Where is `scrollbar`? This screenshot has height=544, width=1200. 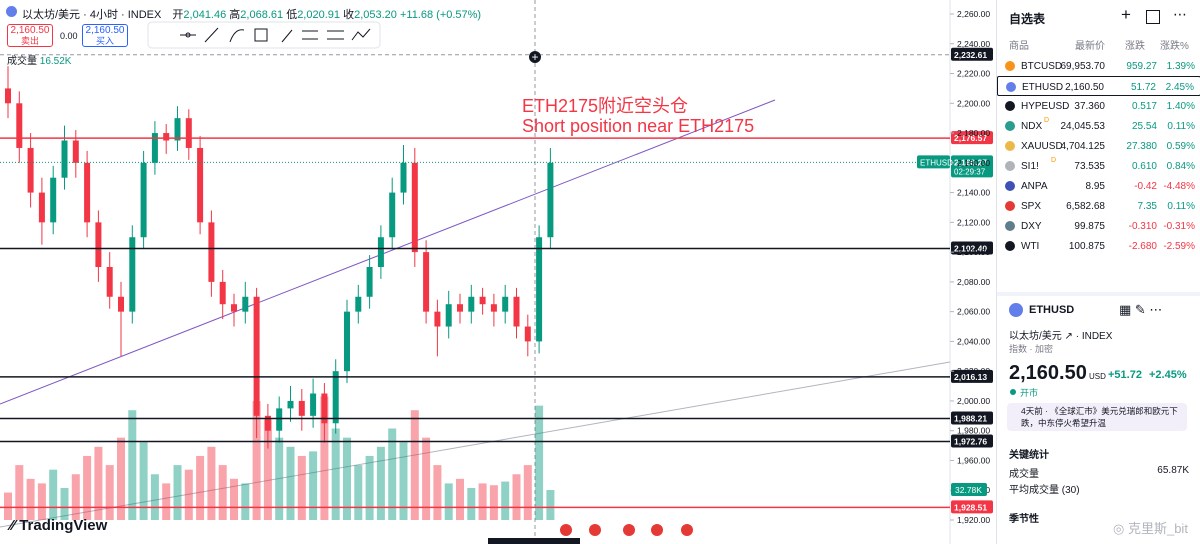
scrollbar is located at coordinates (534, 541).